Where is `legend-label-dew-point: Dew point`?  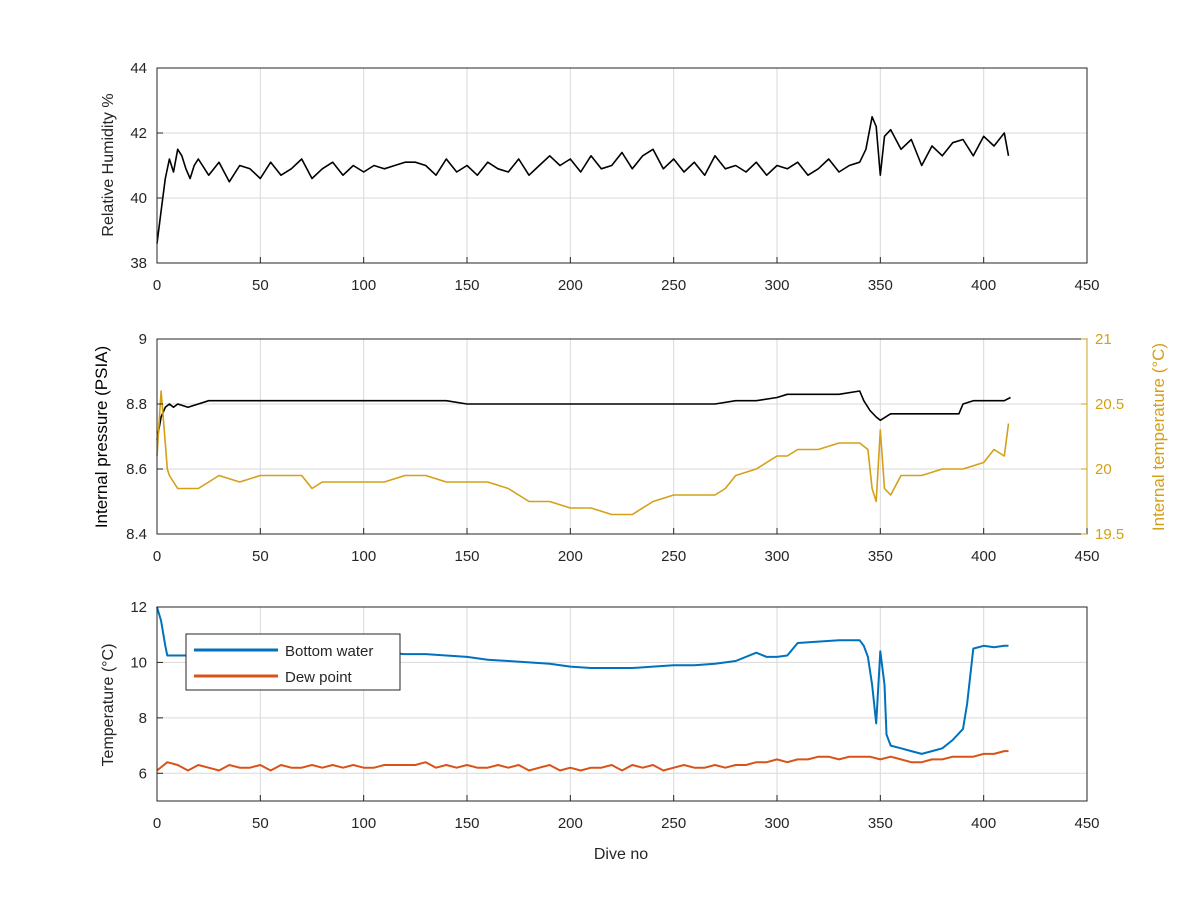 legend-label-dew-point: Dew point is located at coordinates (319, 677).